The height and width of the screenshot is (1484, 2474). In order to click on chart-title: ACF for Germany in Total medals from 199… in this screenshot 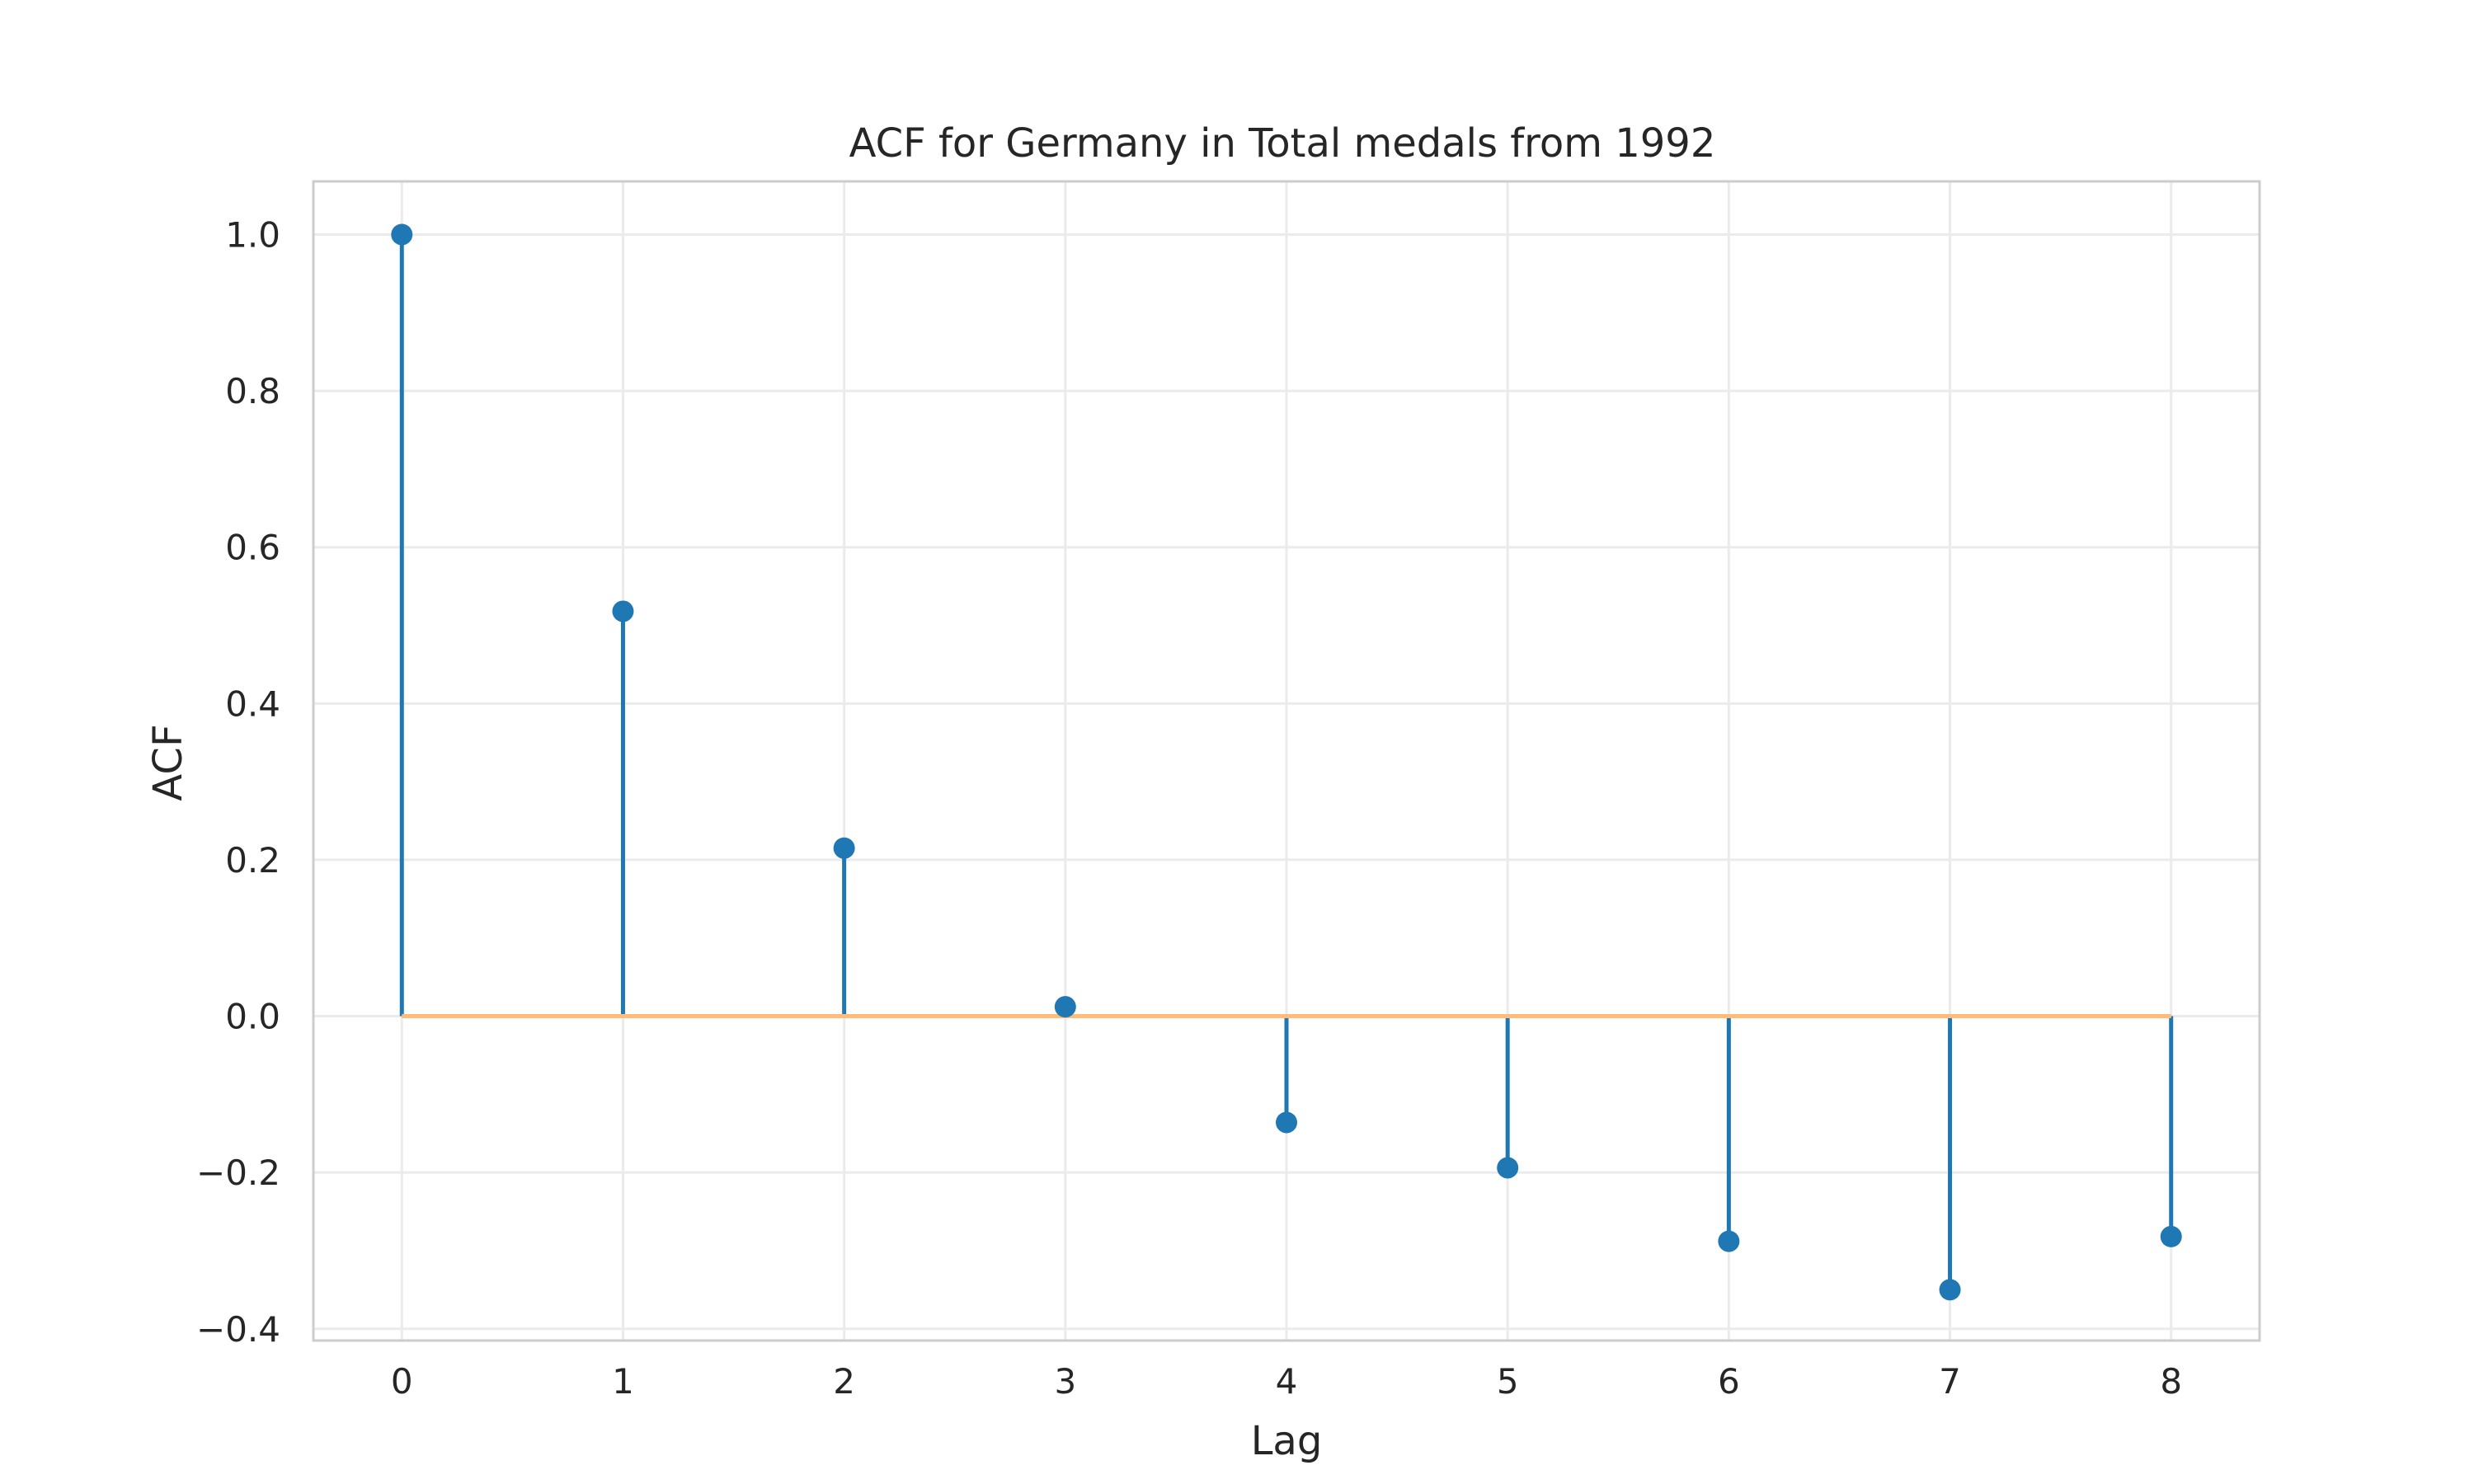, I will do `click(1282, 143)`.